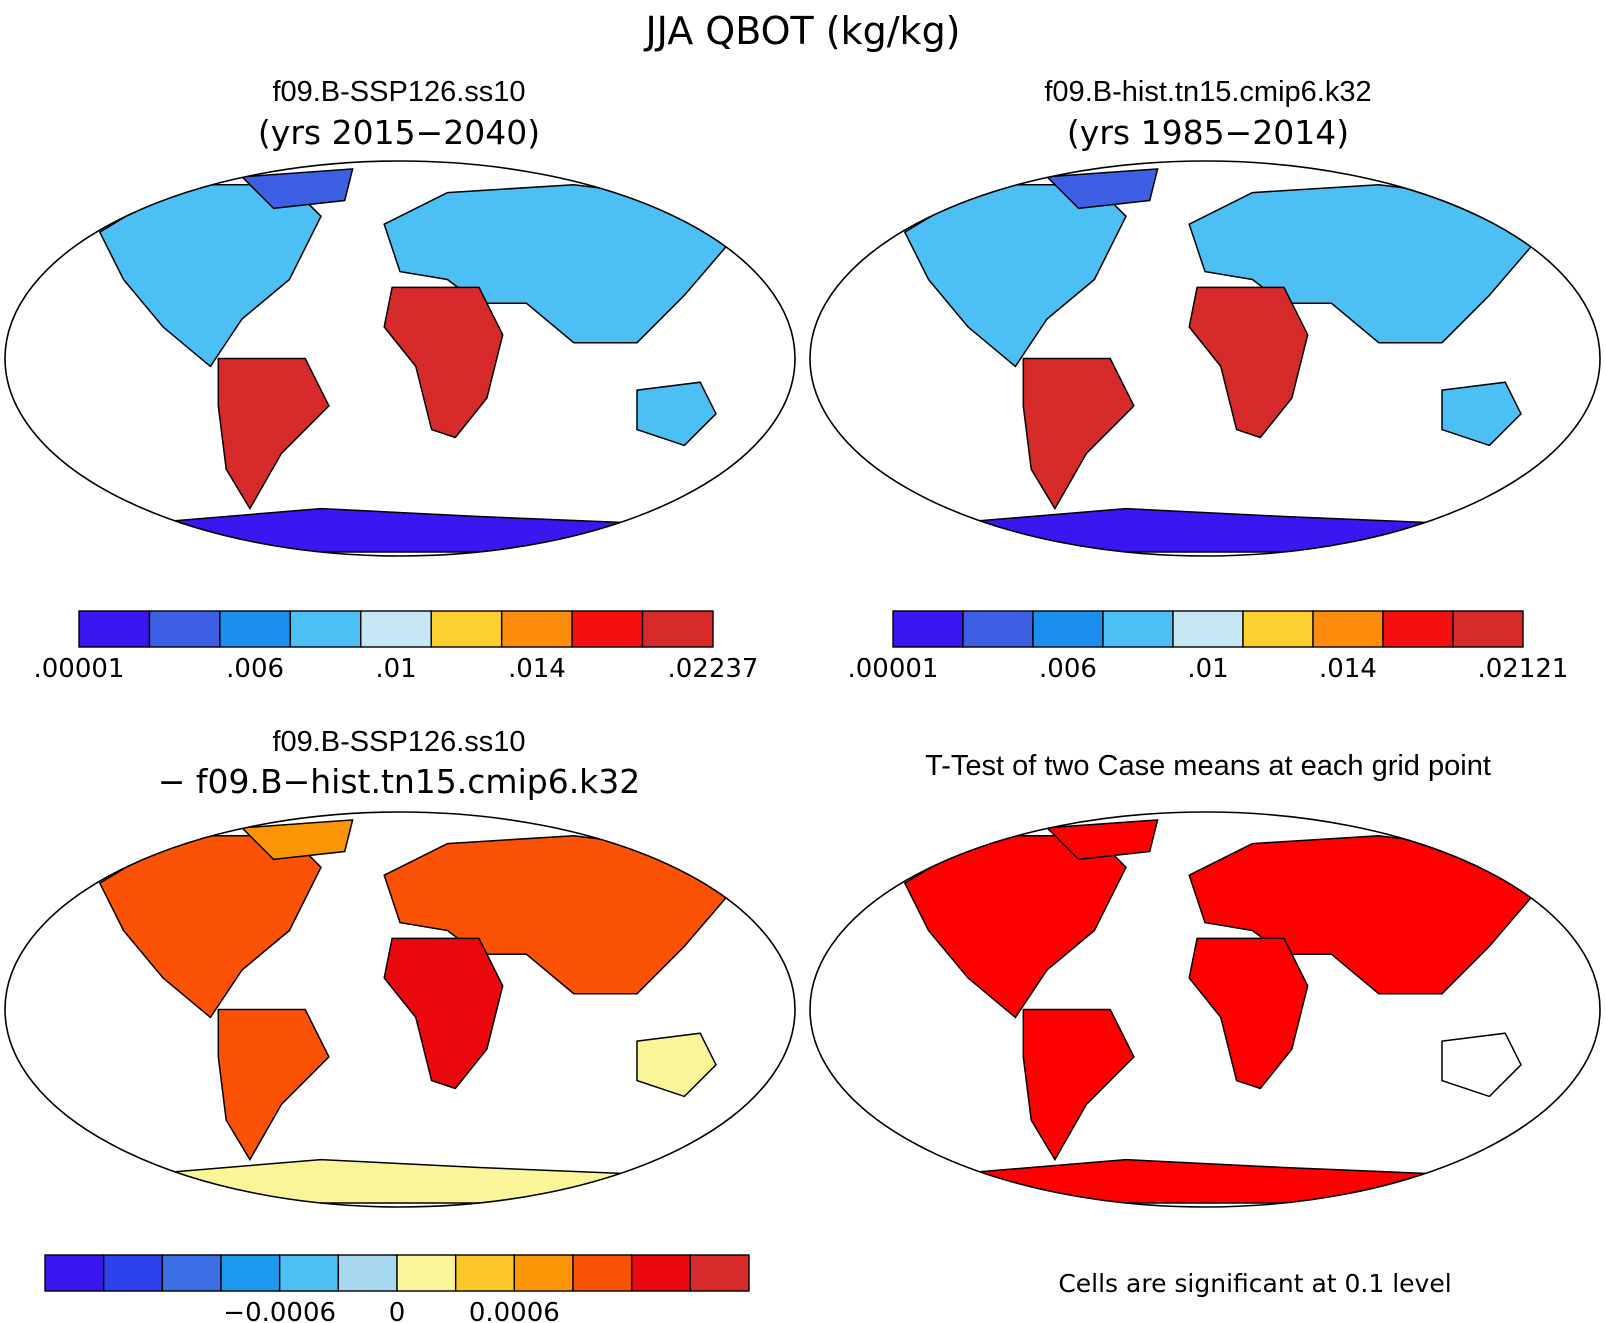  I want to click on map-ssp-southAmerica, so click(273, 434).